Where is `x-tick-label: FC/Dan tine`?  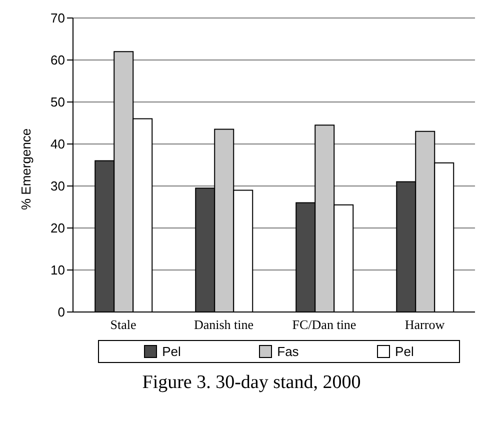 x-tick-label: FC/Dan tine is located at coordinates (324, 324).